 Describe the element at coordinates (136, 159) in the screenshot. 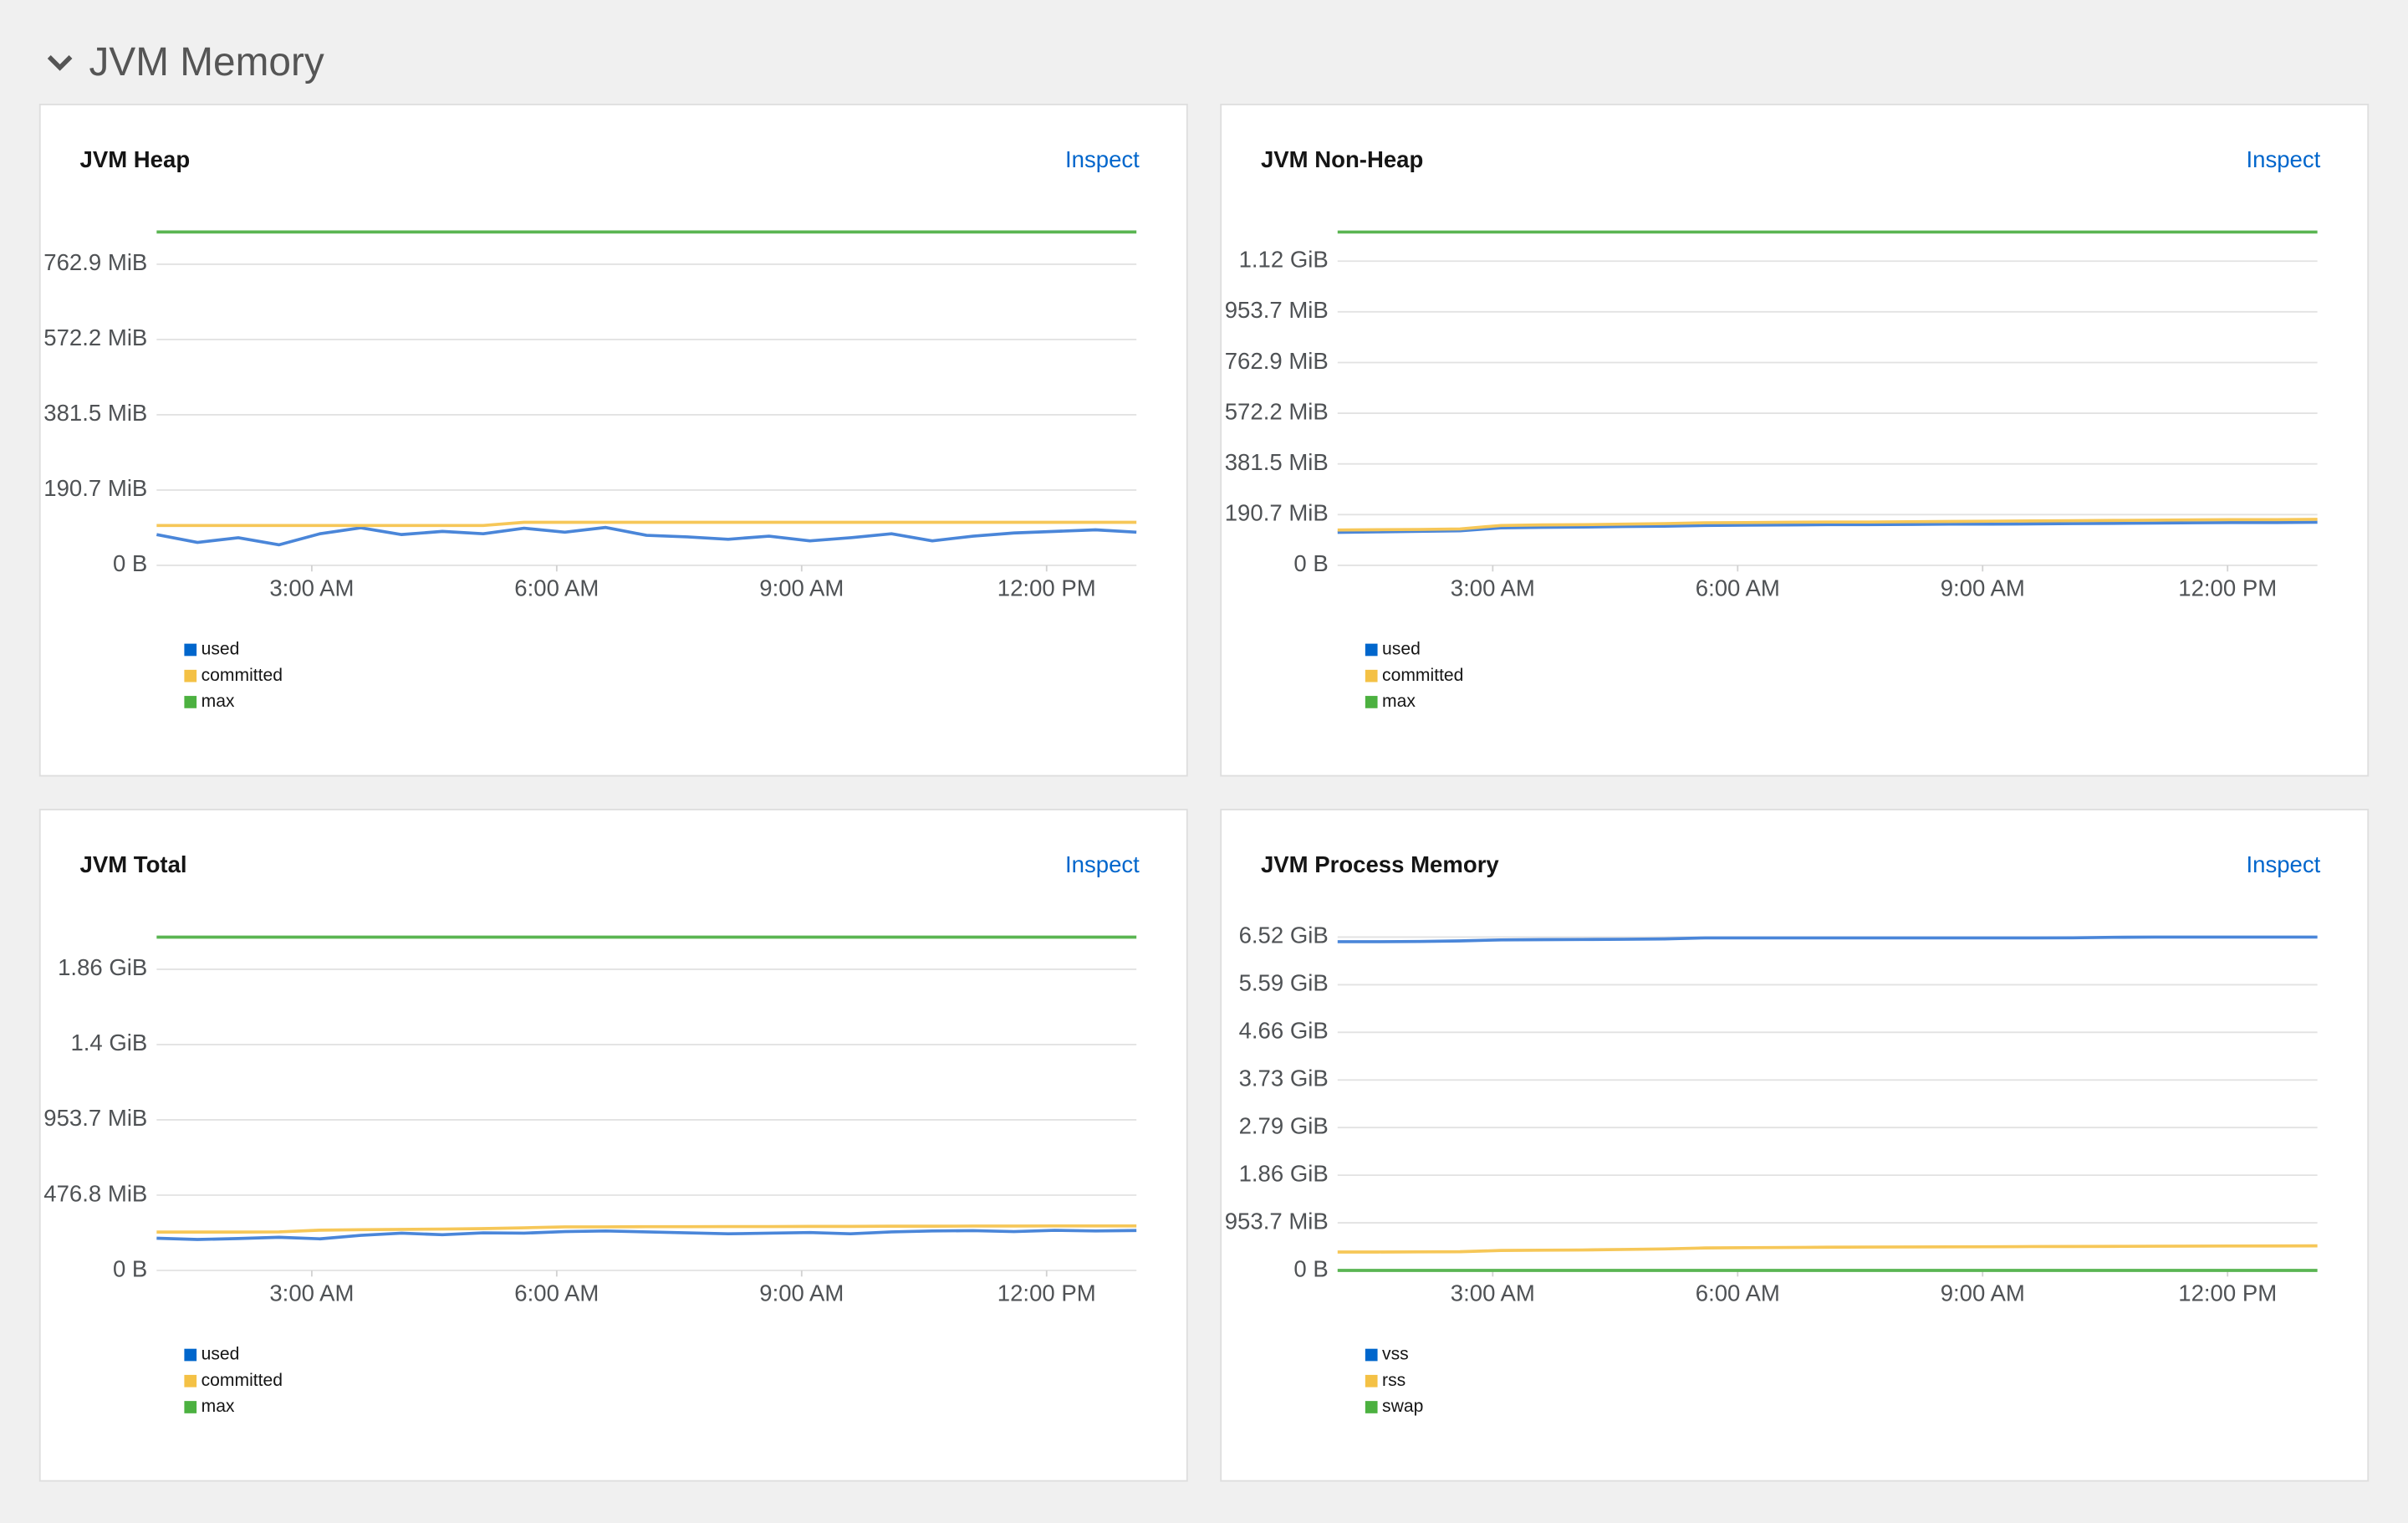

I see `card-title: JVM Heap` at that location.